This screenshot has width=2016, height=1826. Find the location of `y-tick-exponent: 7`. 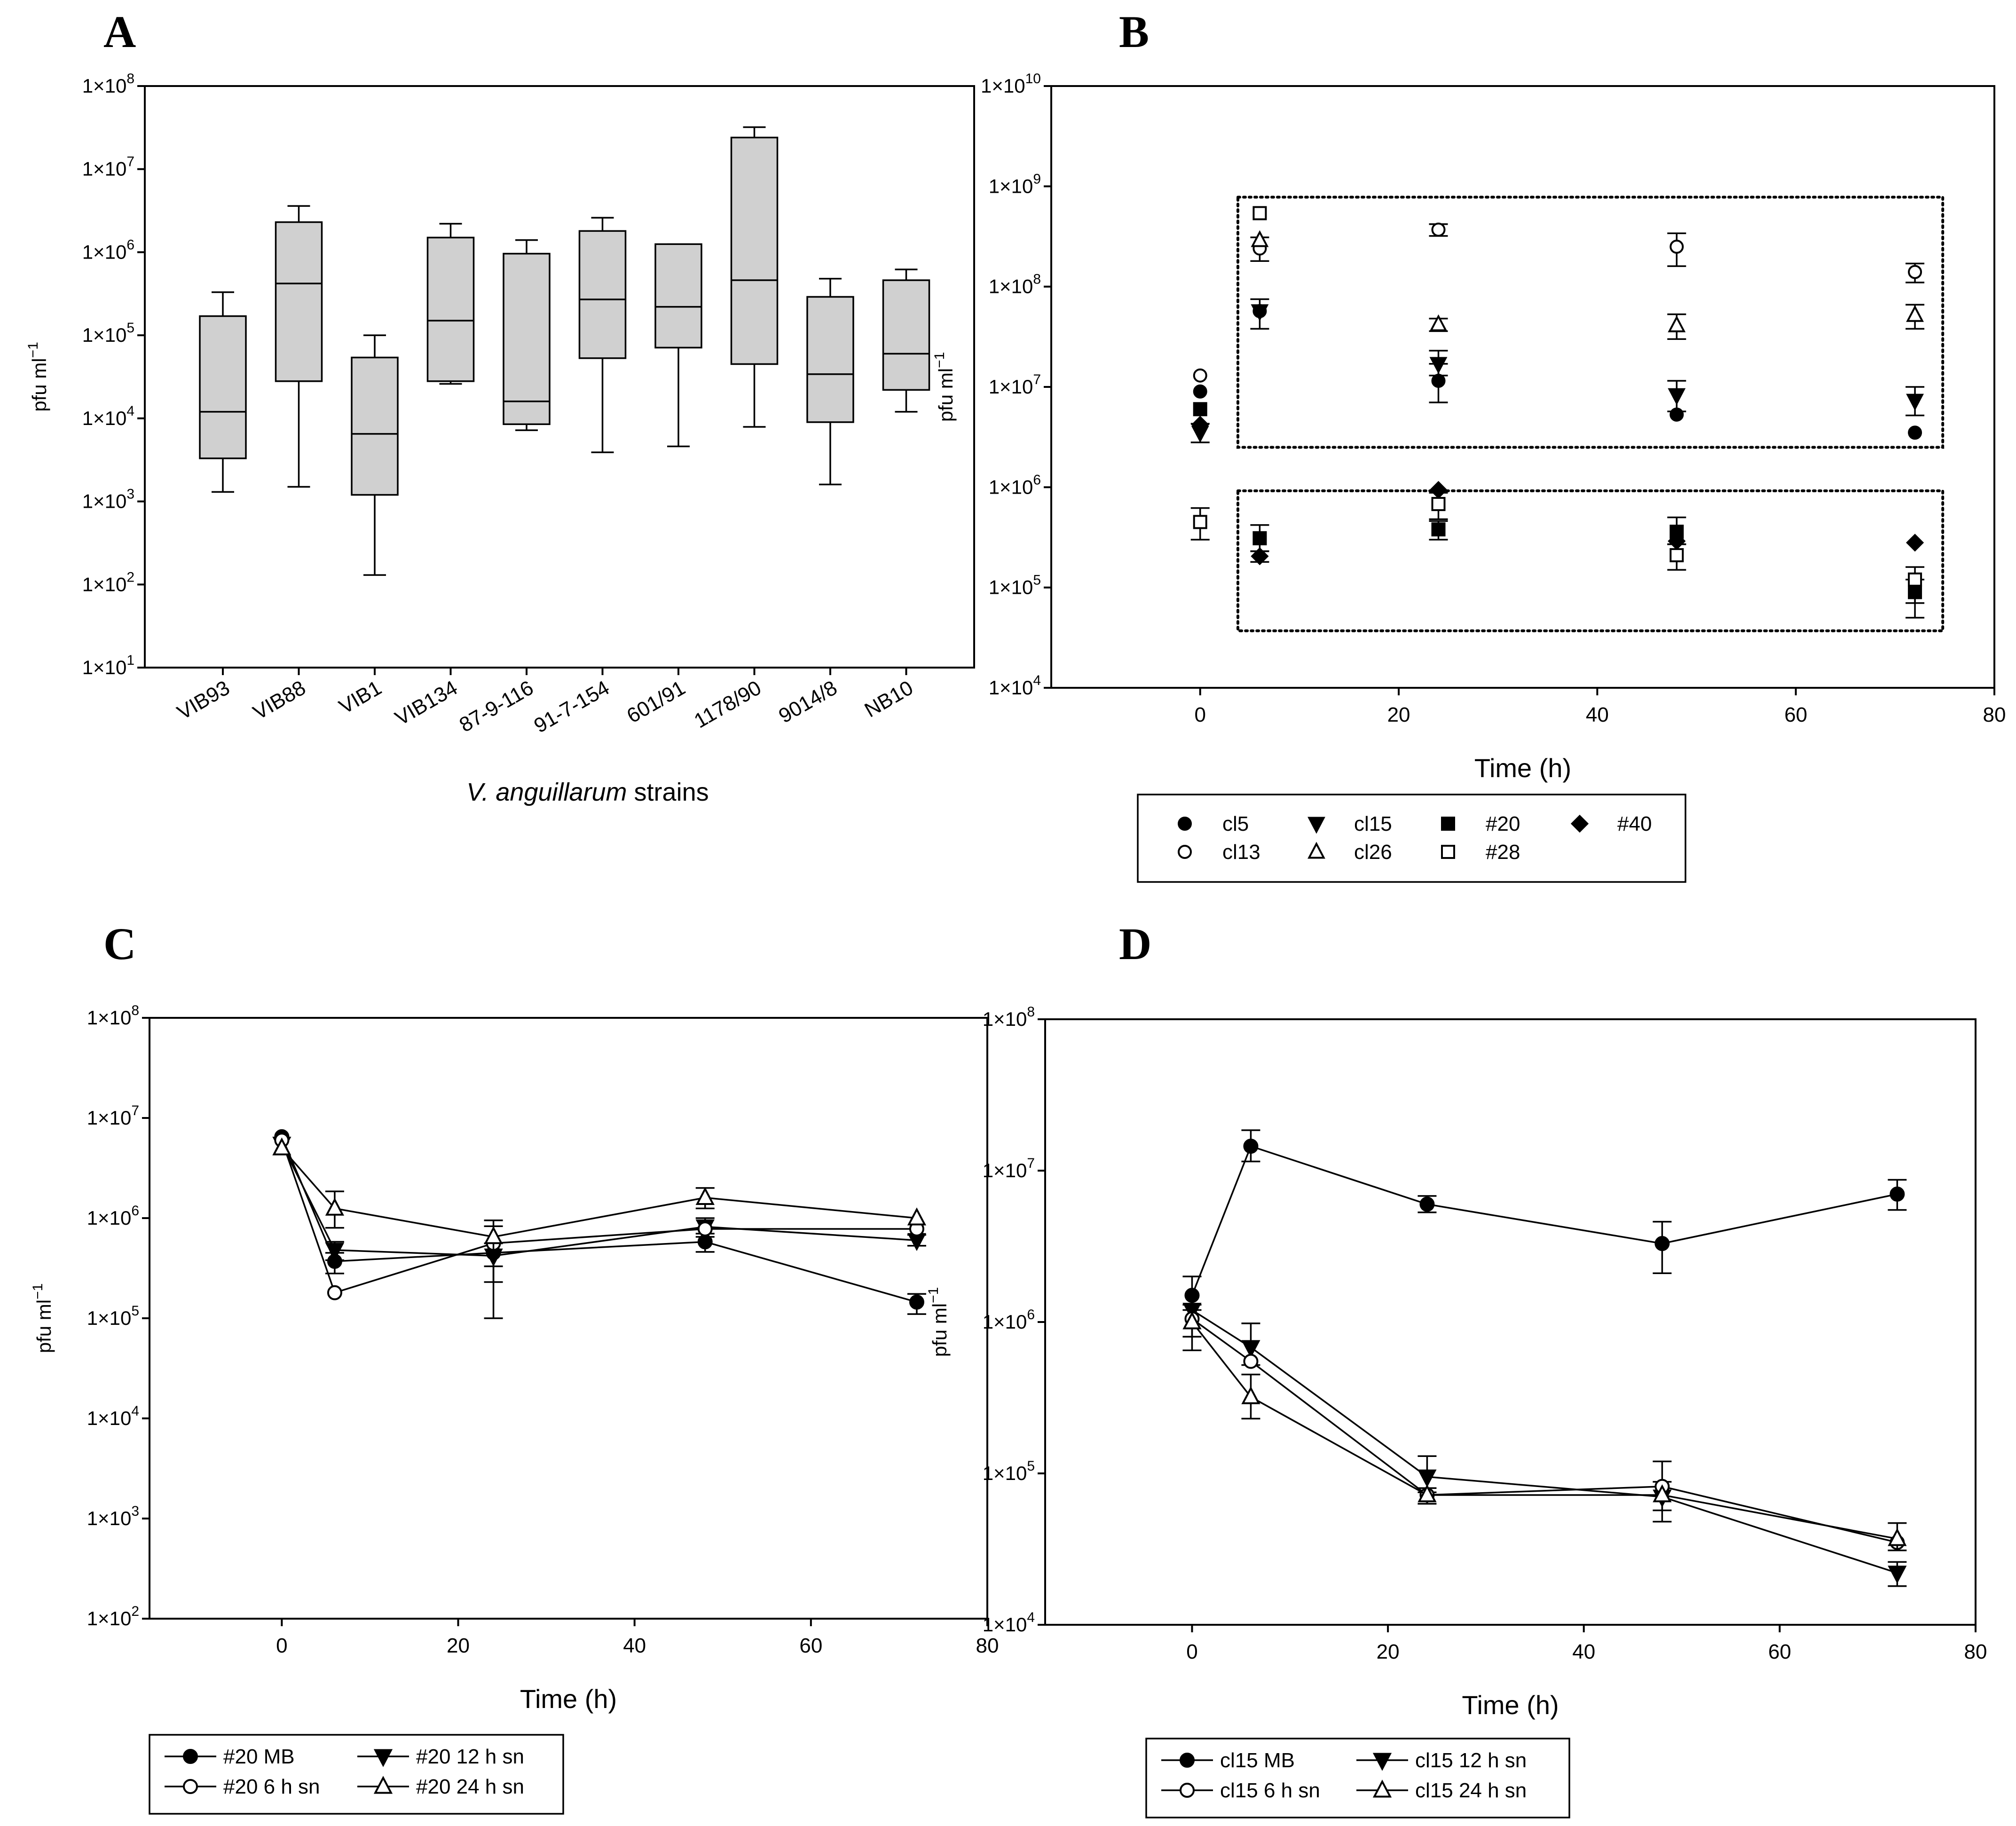

y-tick-exponent: 7 is located at coordinates (1031, 1163).